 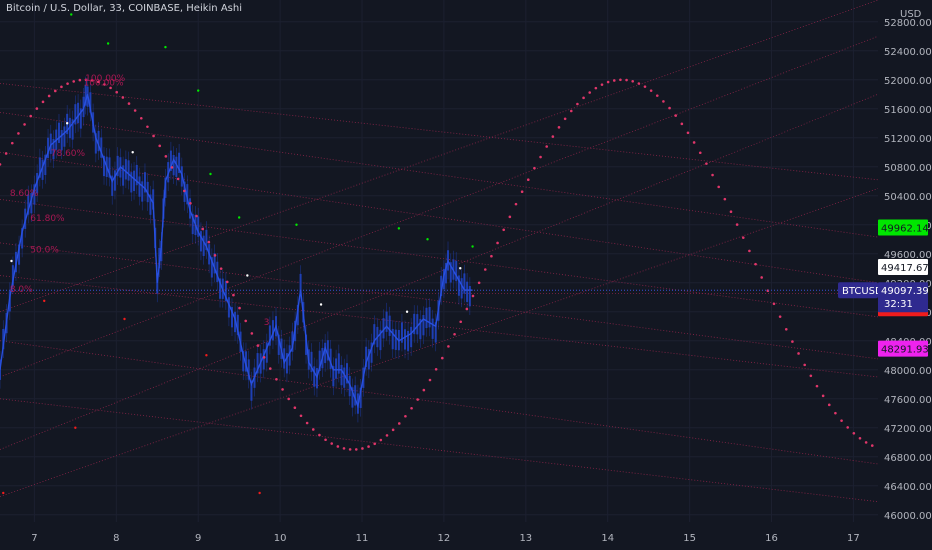 I want to click on time-tick-label: 15, so click(x=689, y=538).